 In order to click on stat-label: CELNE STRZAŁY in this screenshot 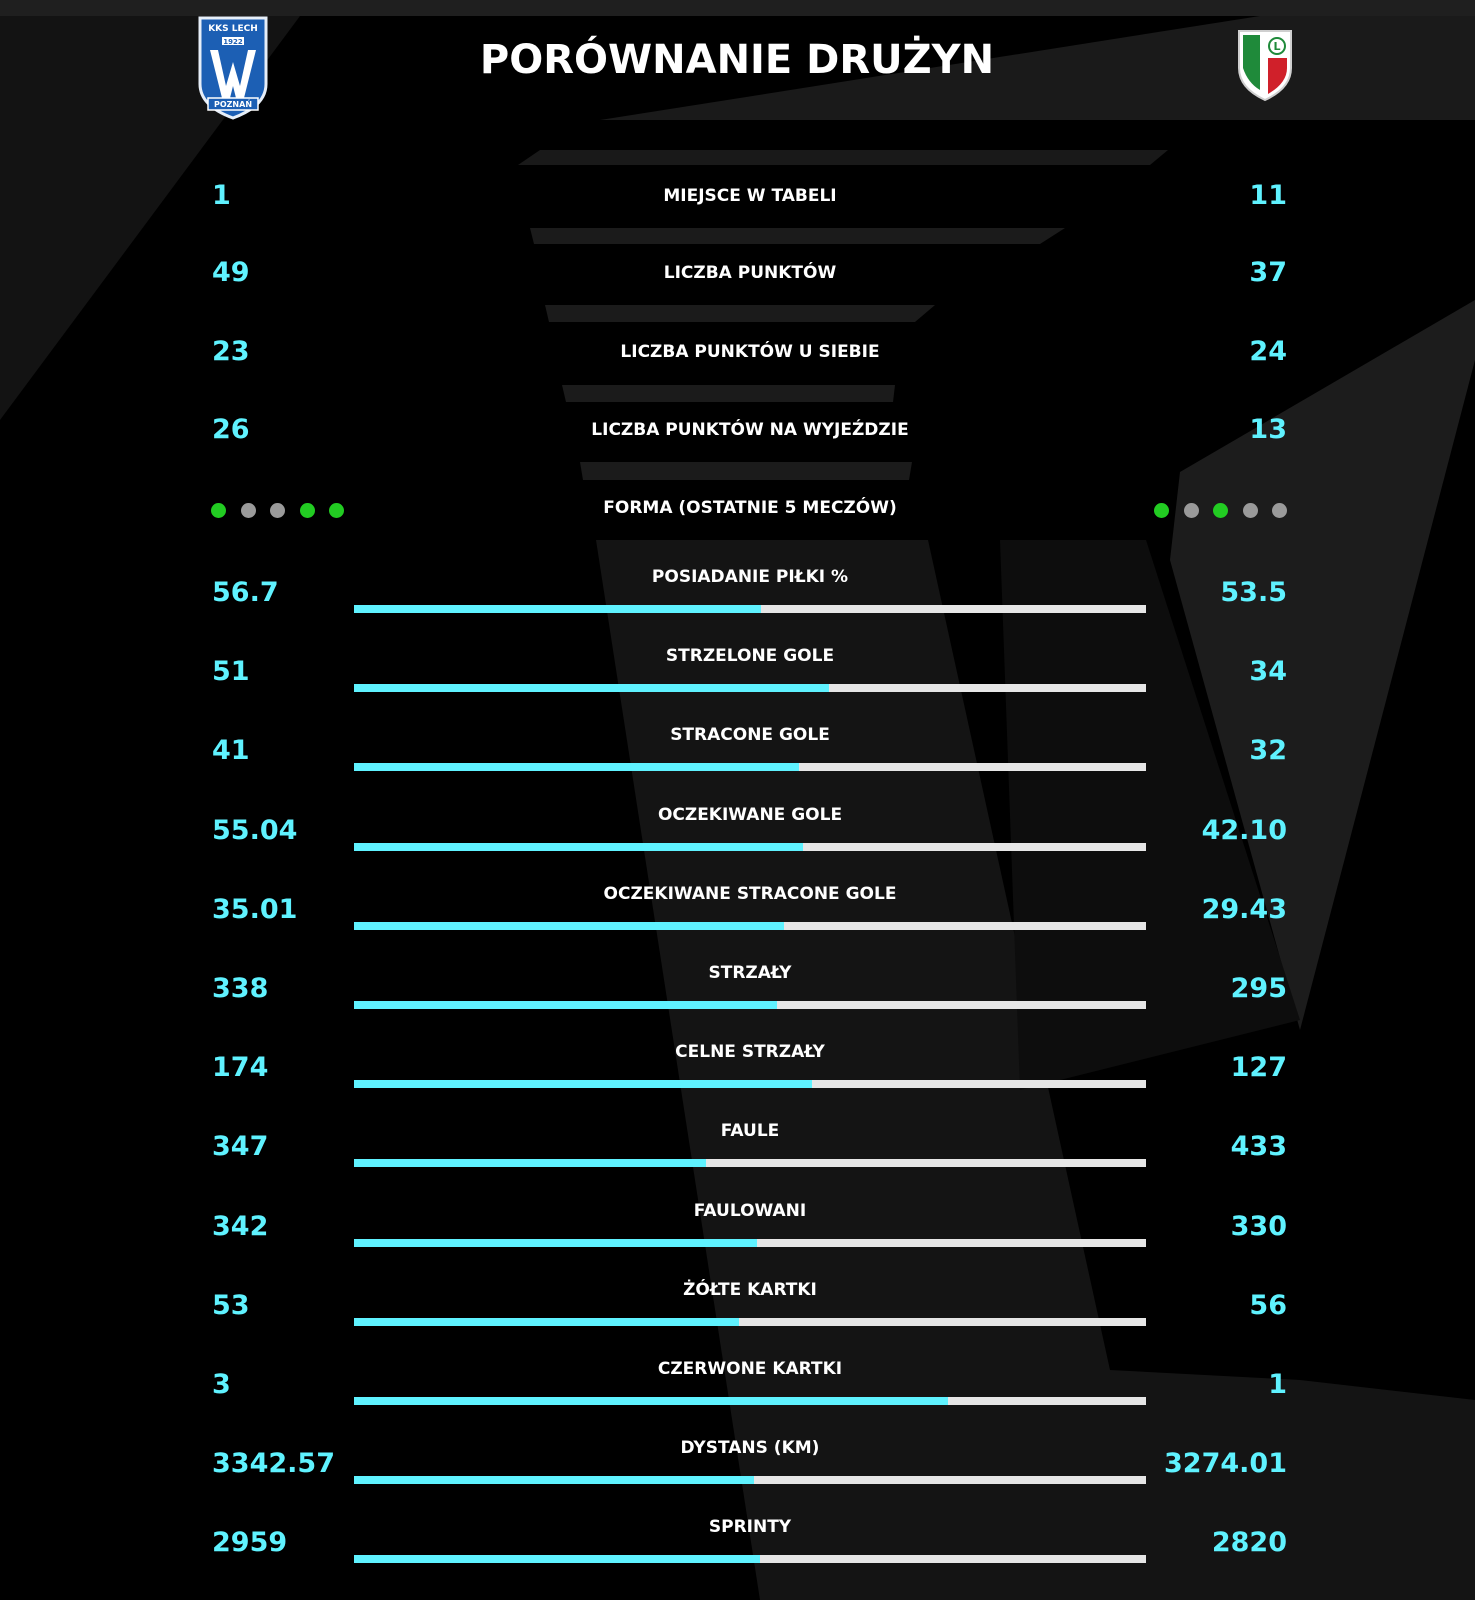, I will do `click(750, 1052)`.